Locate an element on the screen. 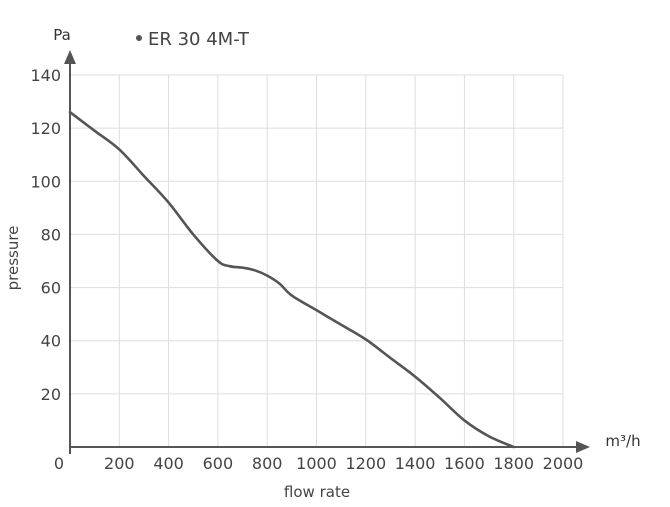 Image resolution: width=670 pixels, height=507 pixels. x-tick-label-200: 200 is located at coordinates (119, 463).